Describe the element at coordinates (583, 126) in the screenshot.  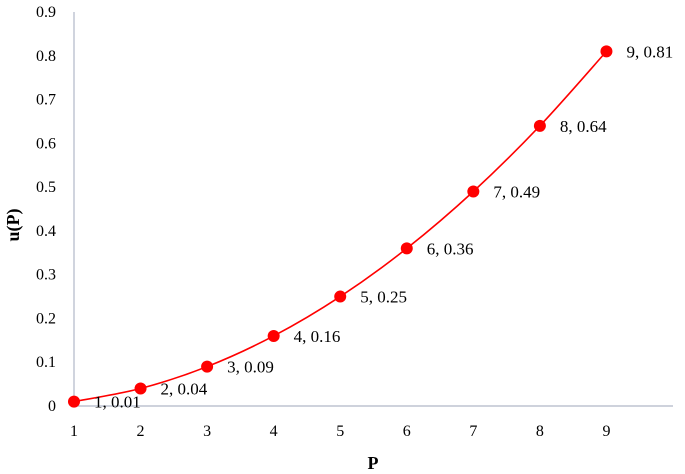
I see `data-label: 8, 0.64` at that location.